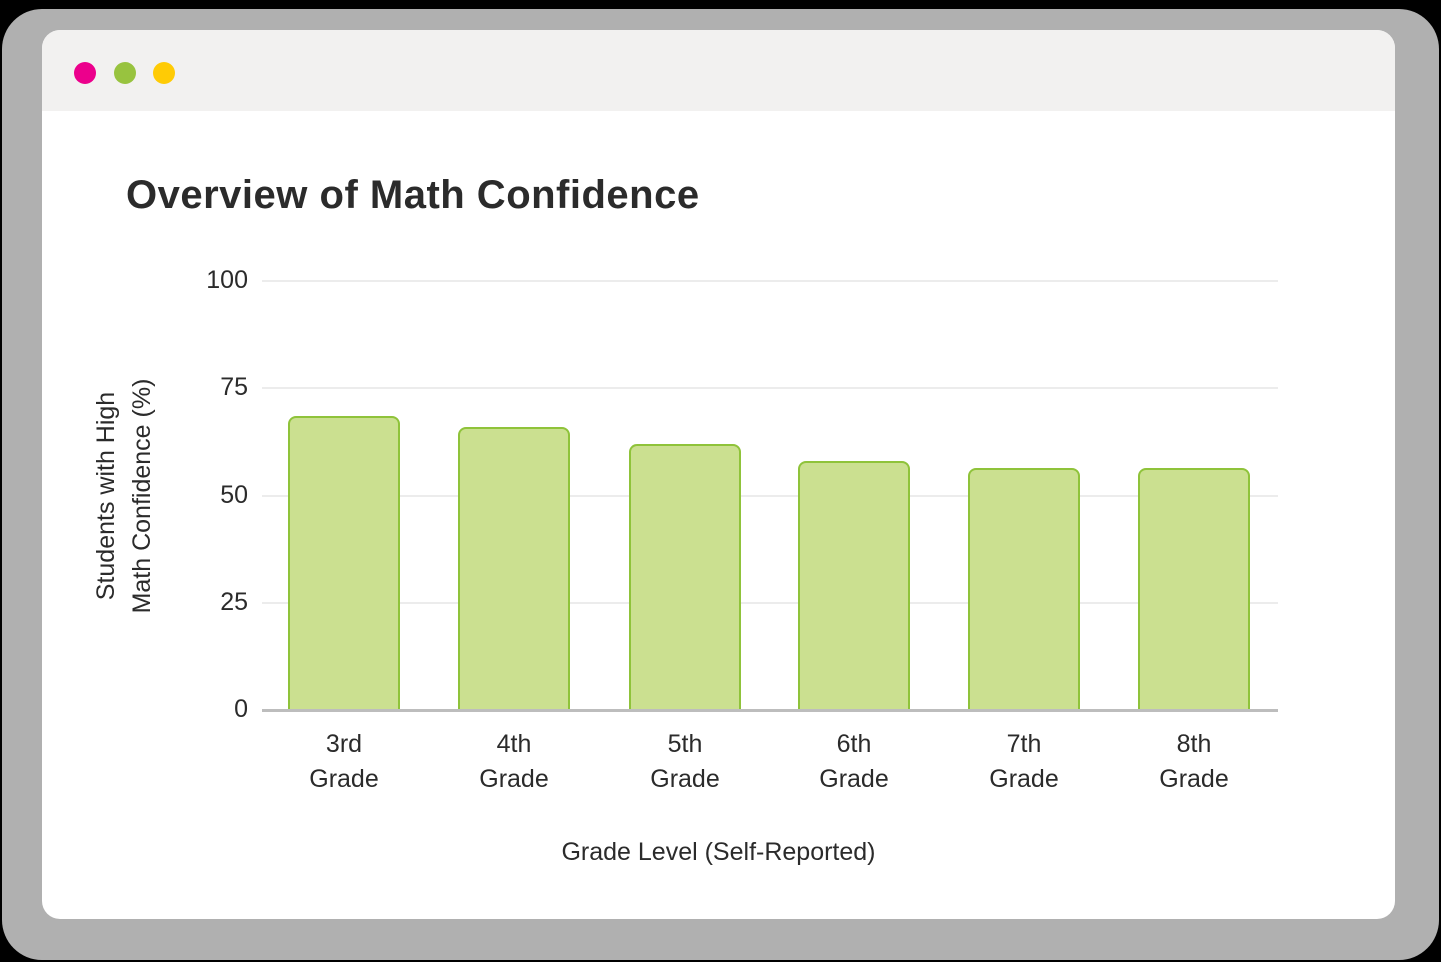 Image resolution: width=1441 pixels, height=962 pixels. I want to click on x-tick-label-line-1: 7th, so click(1024, 744).